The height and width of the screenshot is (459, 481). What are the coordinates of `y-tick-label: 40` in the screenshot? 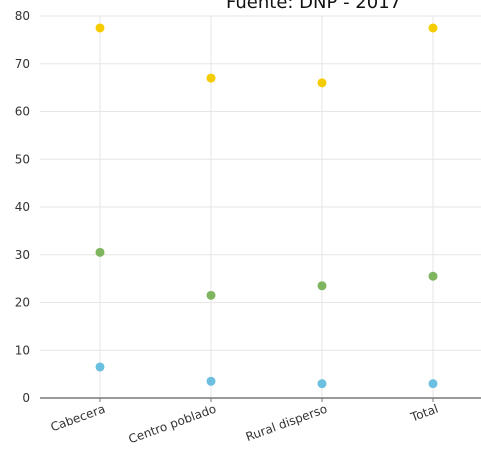 It's located at (22, 207).